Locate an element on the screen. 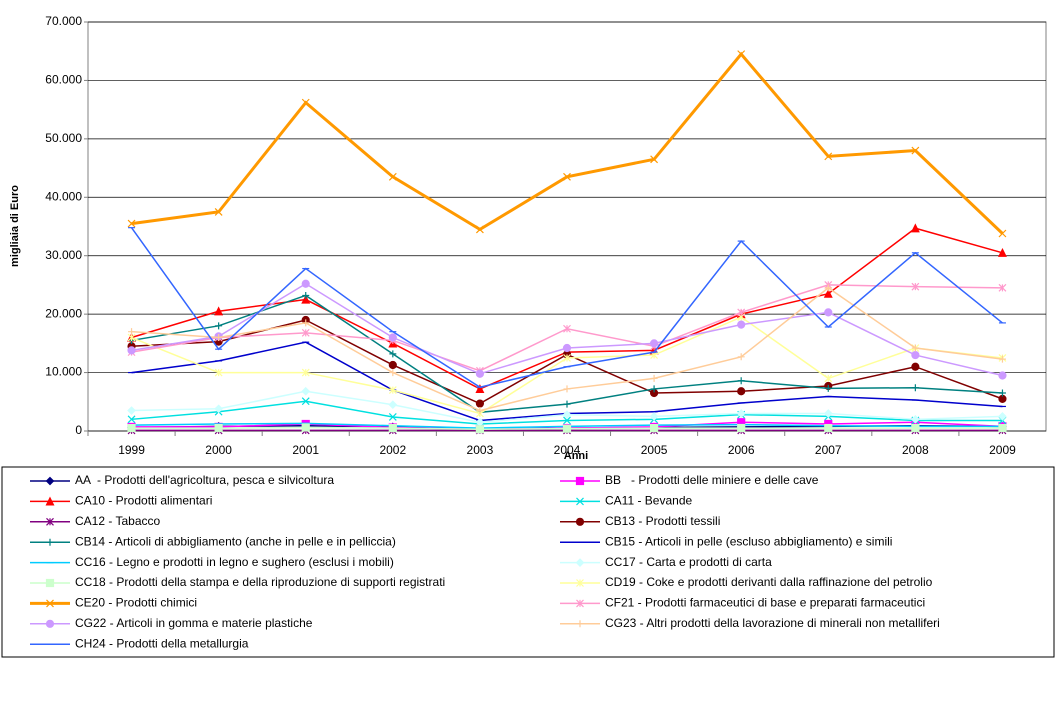 This screenshot has height=704, width=1058. y-tick-label: 20.000 is located at coordinates (63, 313).